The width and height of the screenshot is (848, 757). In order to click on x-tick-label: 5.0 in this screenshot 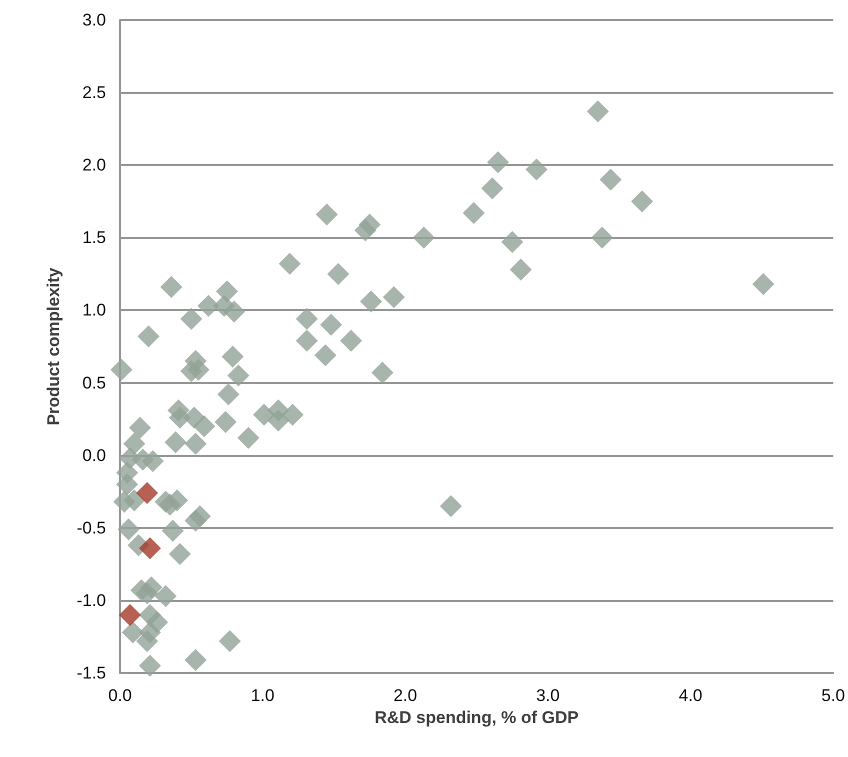, I will do `click(833, 695)`.